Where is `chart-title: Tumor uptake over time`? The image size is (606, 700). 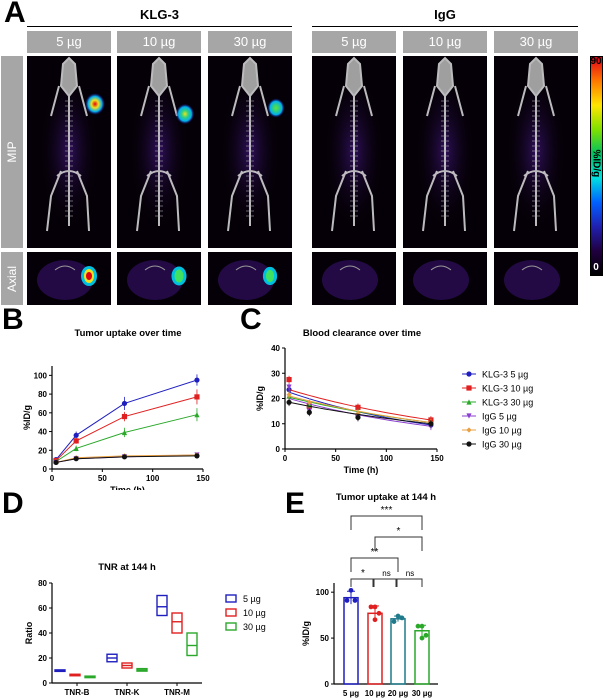
chart-title: Tumor uptake over time is located at coordinates (128, 333).